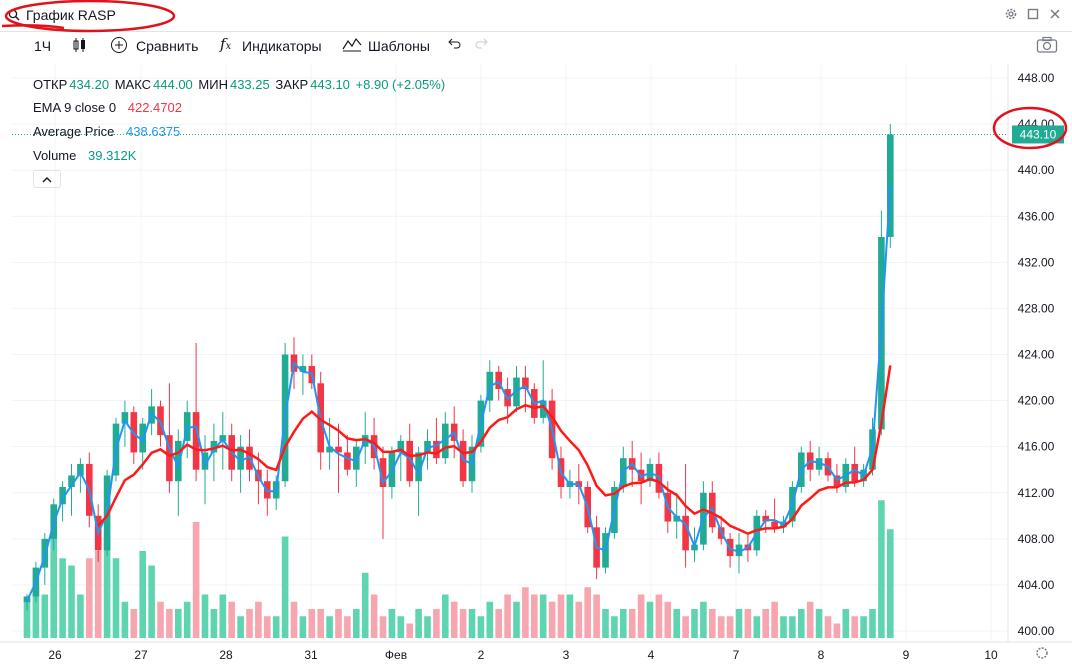 The width and height of the screenshot is (1072, 669). I want to click on templates-icon, so click(352, 45).